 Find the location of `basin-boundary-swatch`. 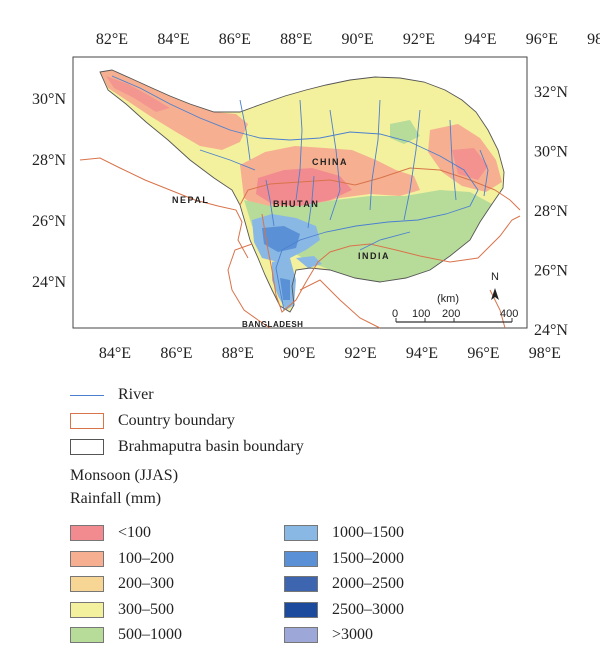

basin-boundary-swatch is located at coordinates (87, 447).